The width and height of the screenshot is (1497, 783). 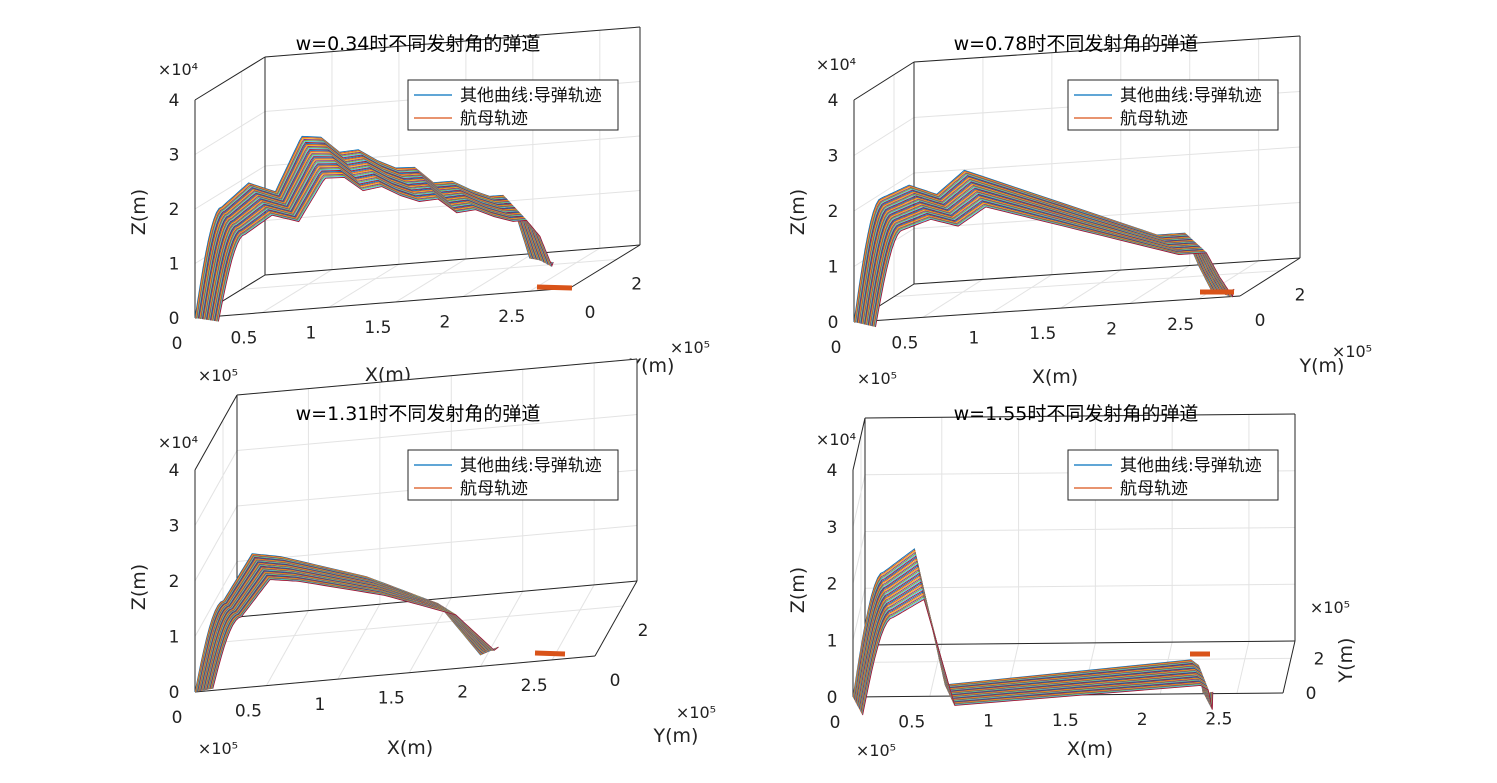 What do you see at coordinates (418, 414) in the screenshot?
I see `chart-title: w=1.31时不同发射角的弹道` at bounding box center [418, 414].